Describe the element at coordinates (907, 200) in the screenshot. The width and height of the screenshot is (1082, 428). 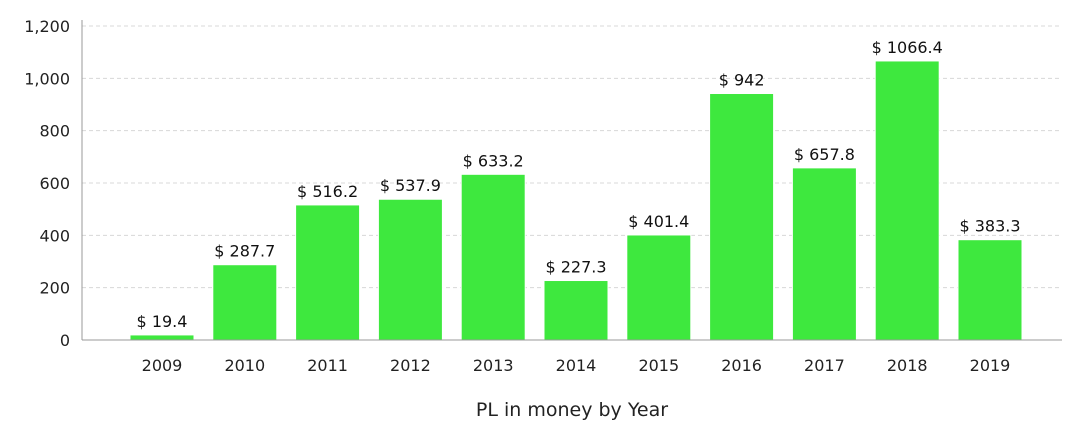
I see `bar-2018` at that location.